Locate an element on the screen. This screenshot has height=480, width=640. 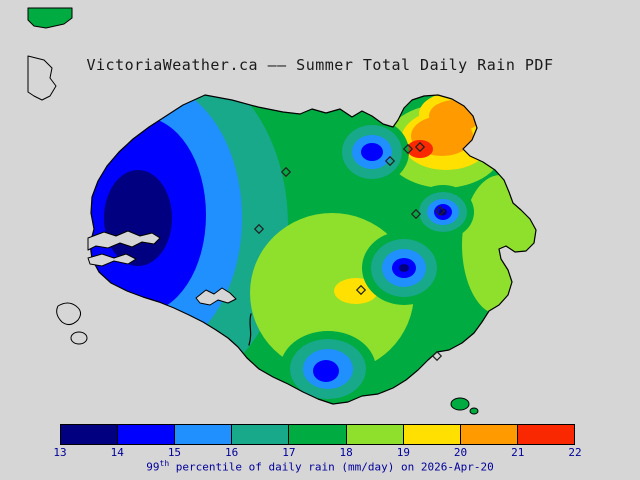
inlet-sooke is located at coordinates (124, 240).